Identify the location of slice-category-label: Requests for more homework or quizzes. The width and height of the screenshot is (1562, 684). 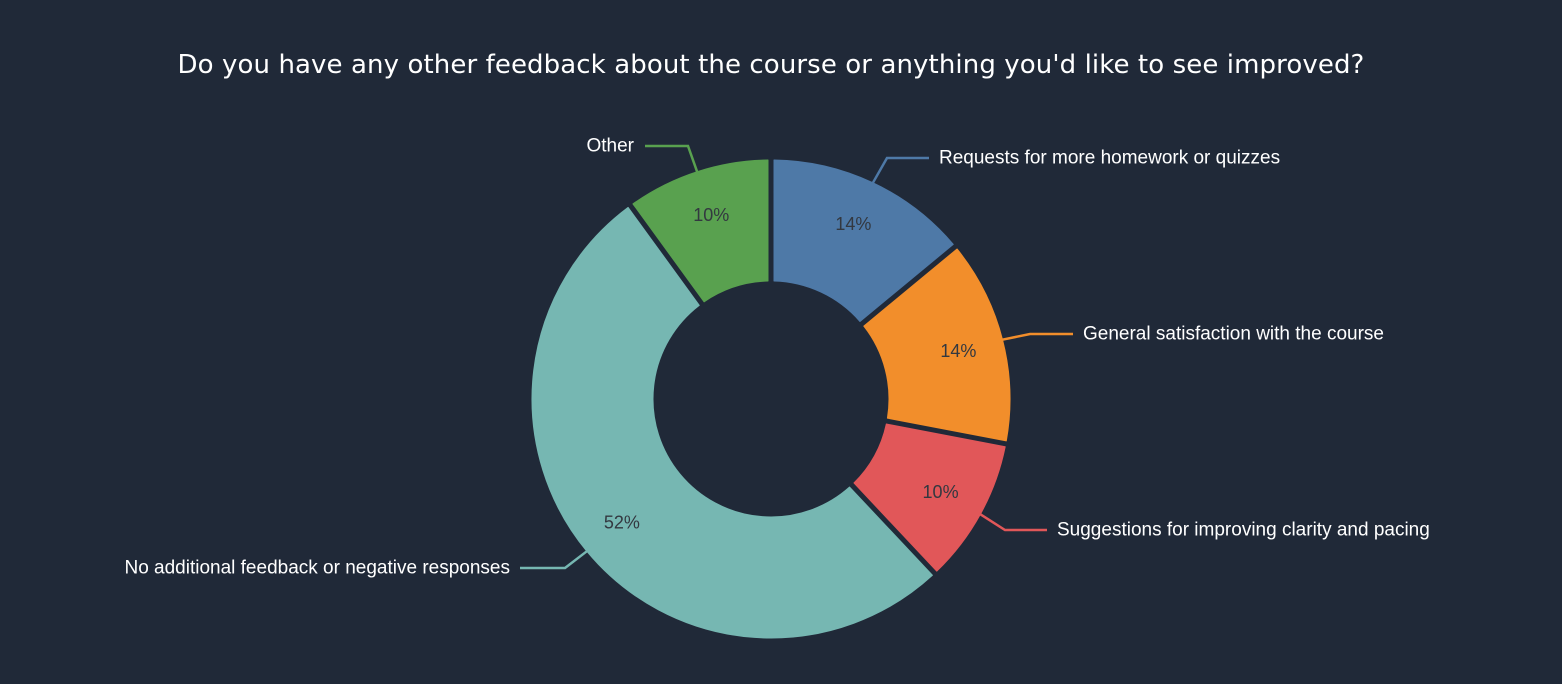
(1109, 158).